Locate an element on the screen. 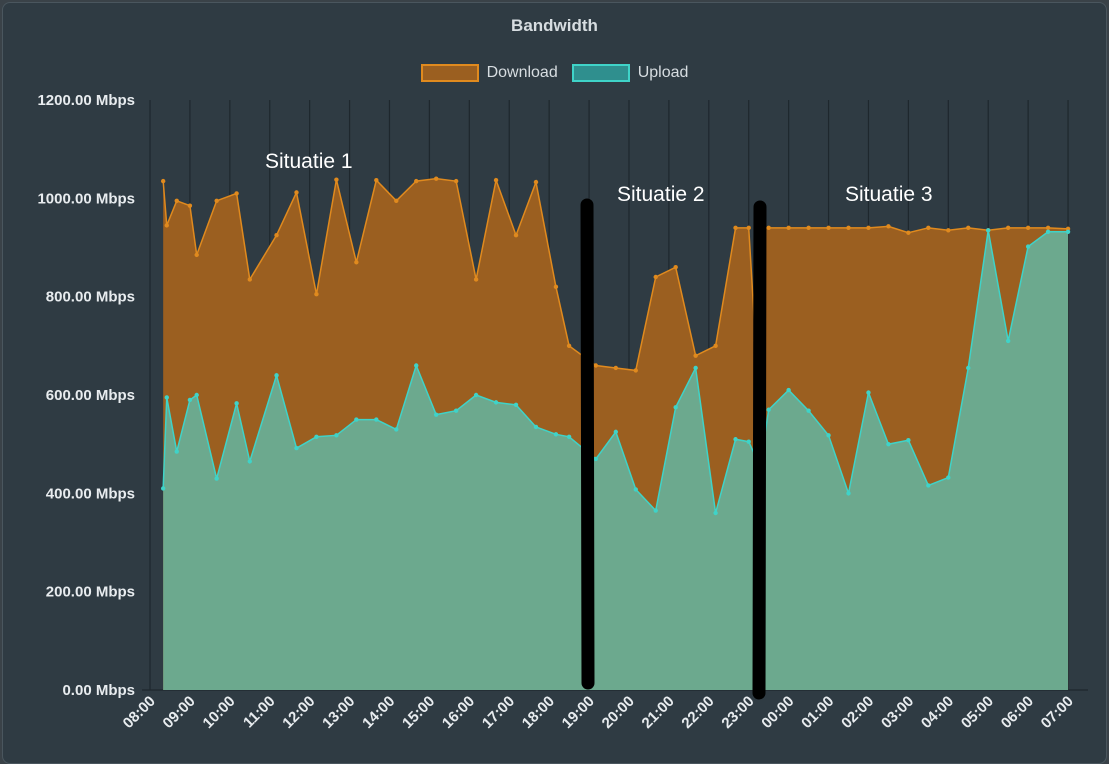  legend-item-download: Download is located at coordinates (489, 73).